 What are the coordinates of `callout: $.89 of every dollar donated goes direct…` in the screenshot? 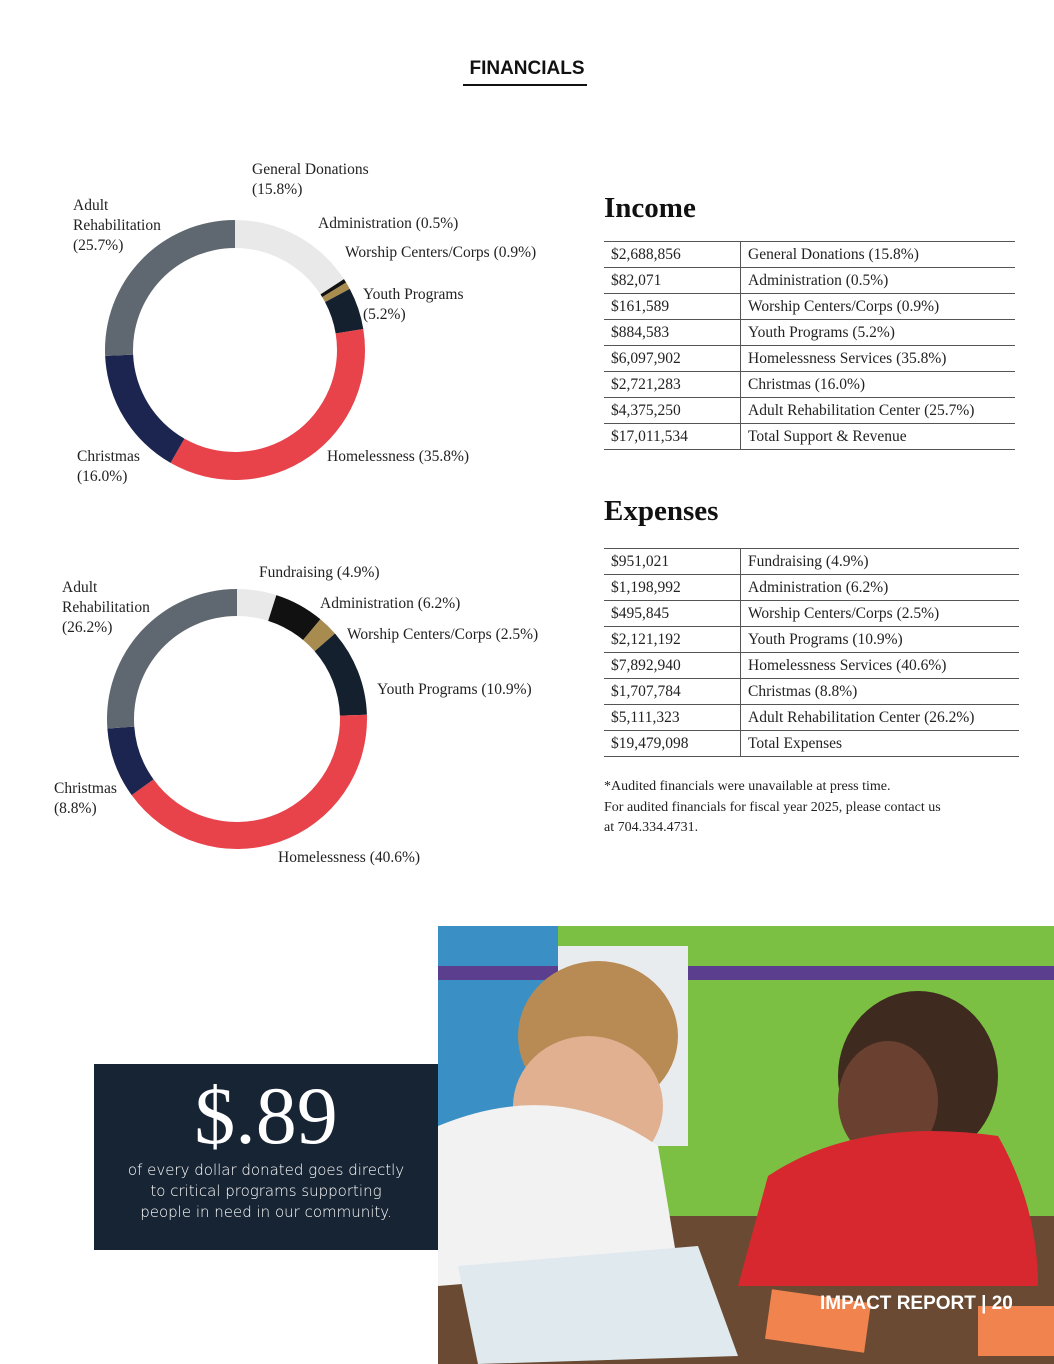 It's located at (266, 1157).